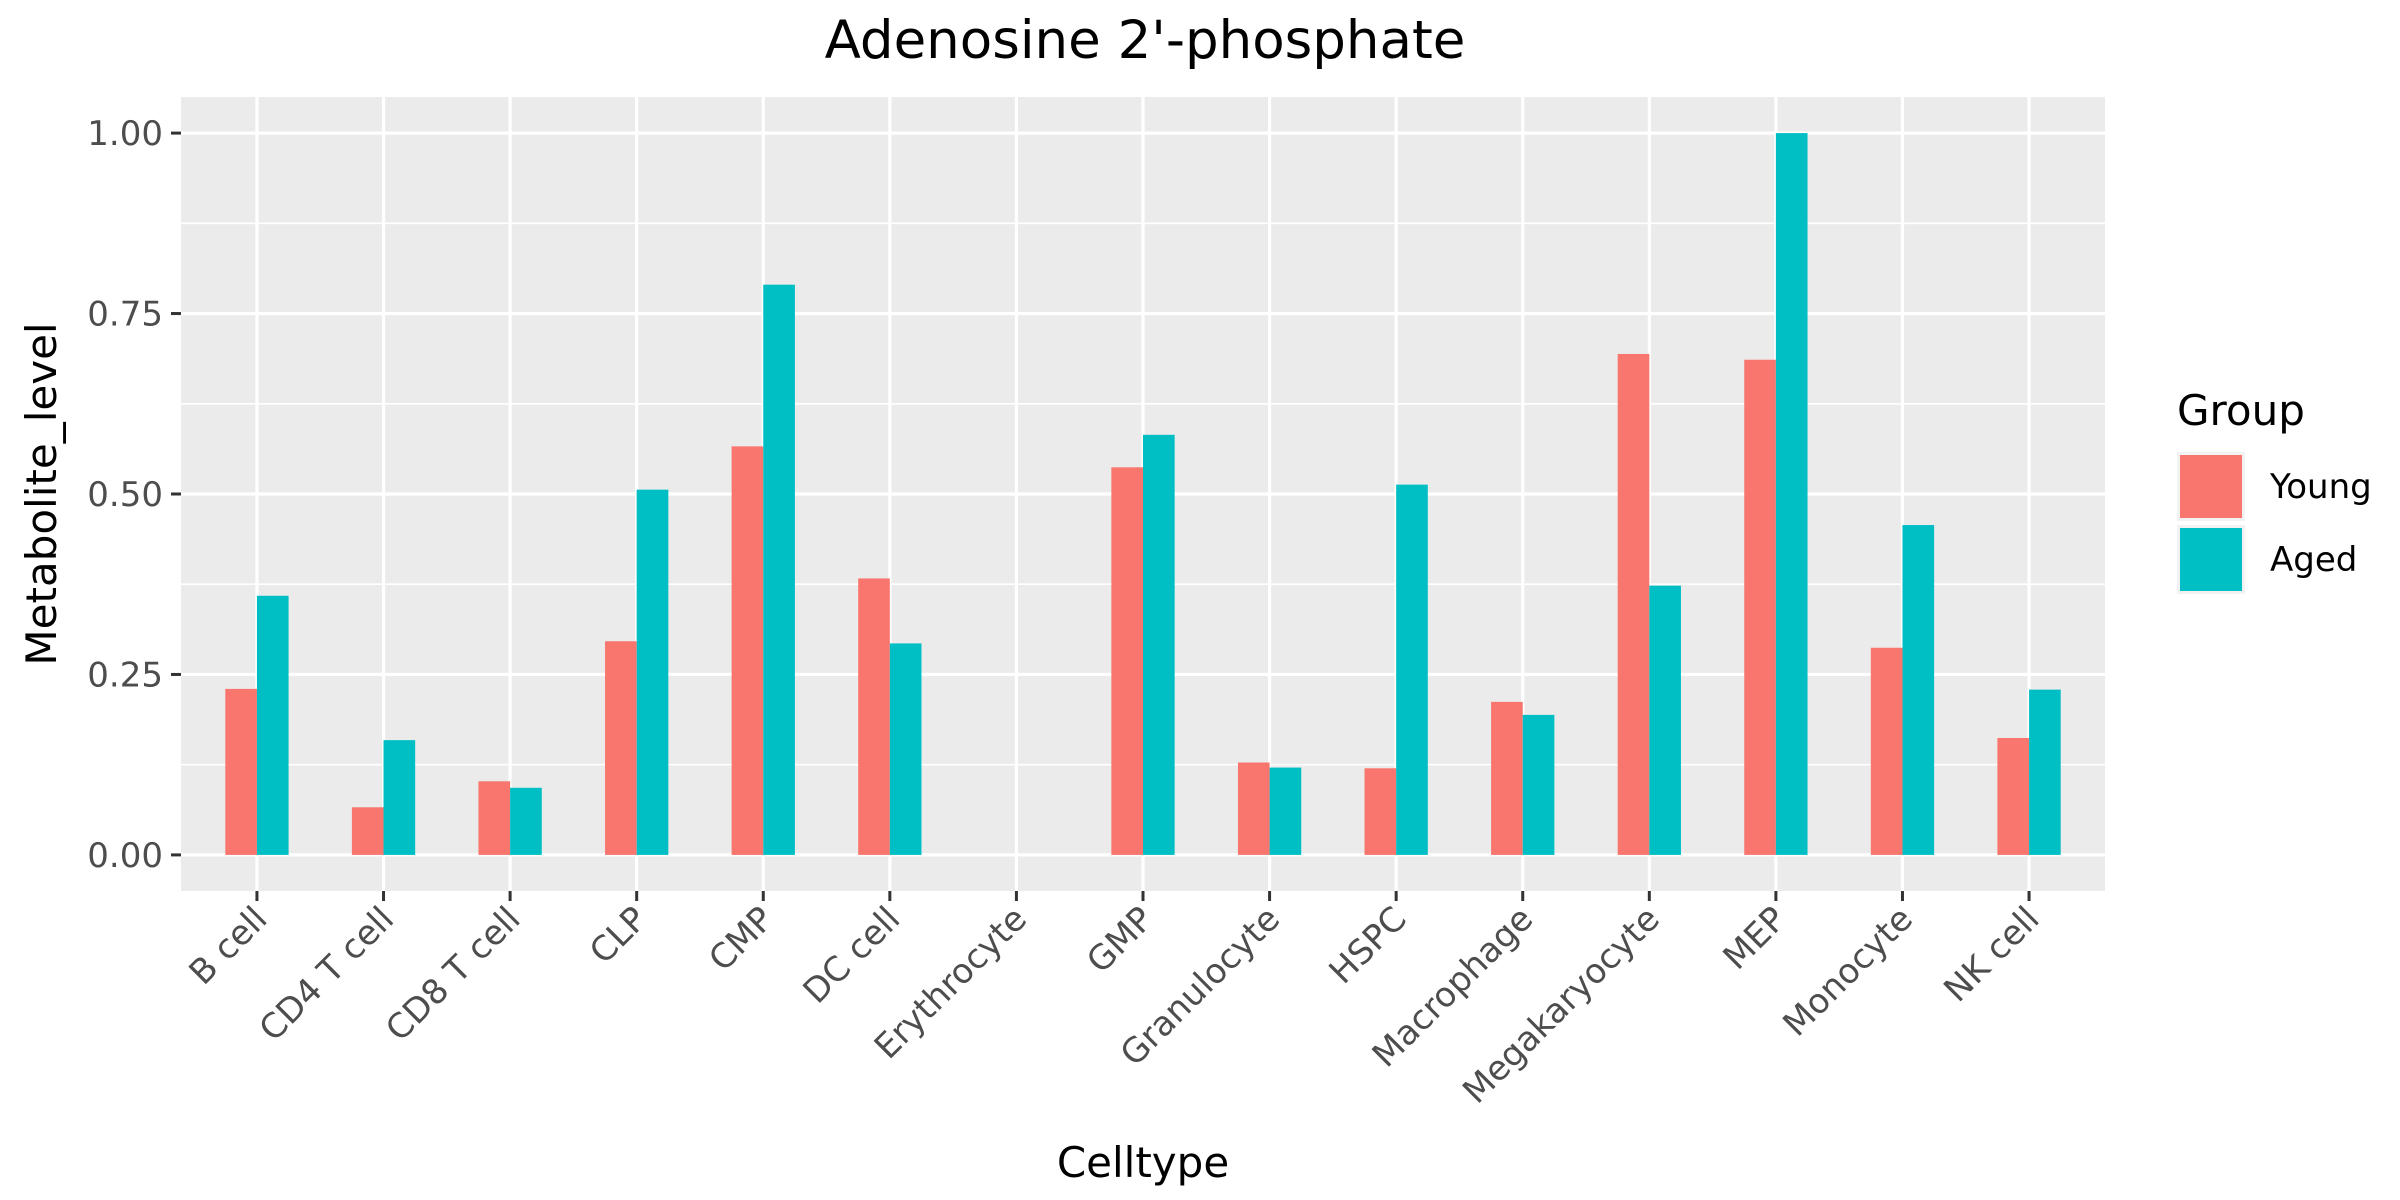 The width and height of the screenshot is (2400, 1200). What do you see at coordinates (2320, 487) in the screenshot?
I see `legend-label: Young` at bounding box center [2320, 487].